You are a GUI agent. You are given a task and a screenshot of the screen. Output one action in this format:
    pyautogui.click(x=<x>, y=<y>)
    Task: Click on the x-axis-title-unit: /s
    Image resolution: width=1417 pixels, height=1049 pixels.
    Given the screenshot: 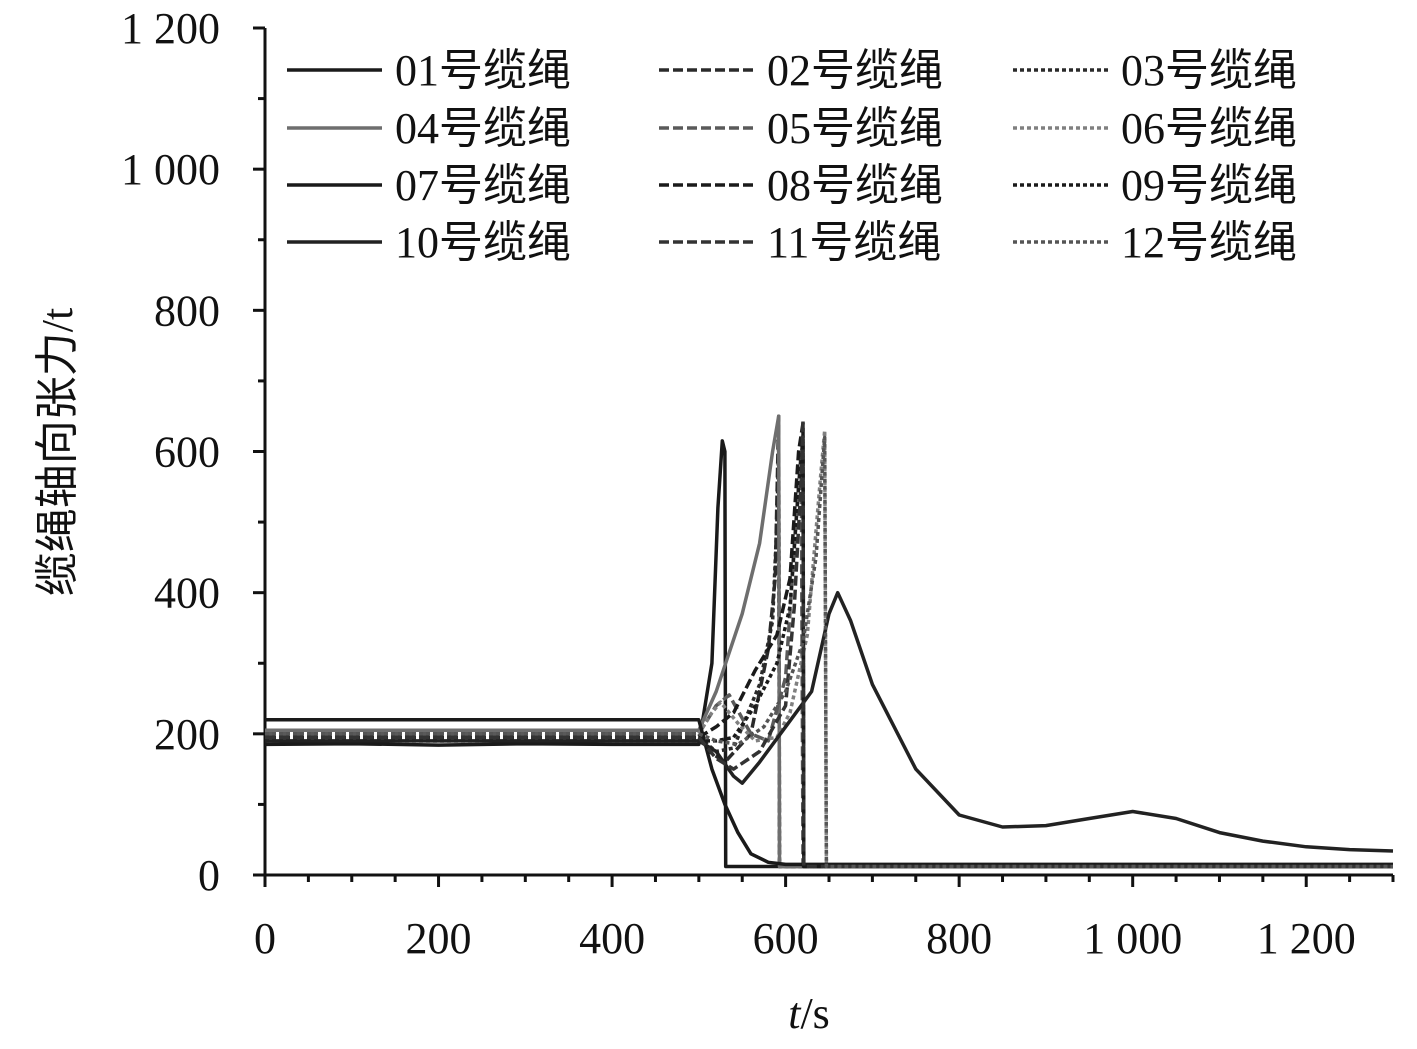 What is the action you would take?
    pyautogui.click(x=814, y=1013)
    